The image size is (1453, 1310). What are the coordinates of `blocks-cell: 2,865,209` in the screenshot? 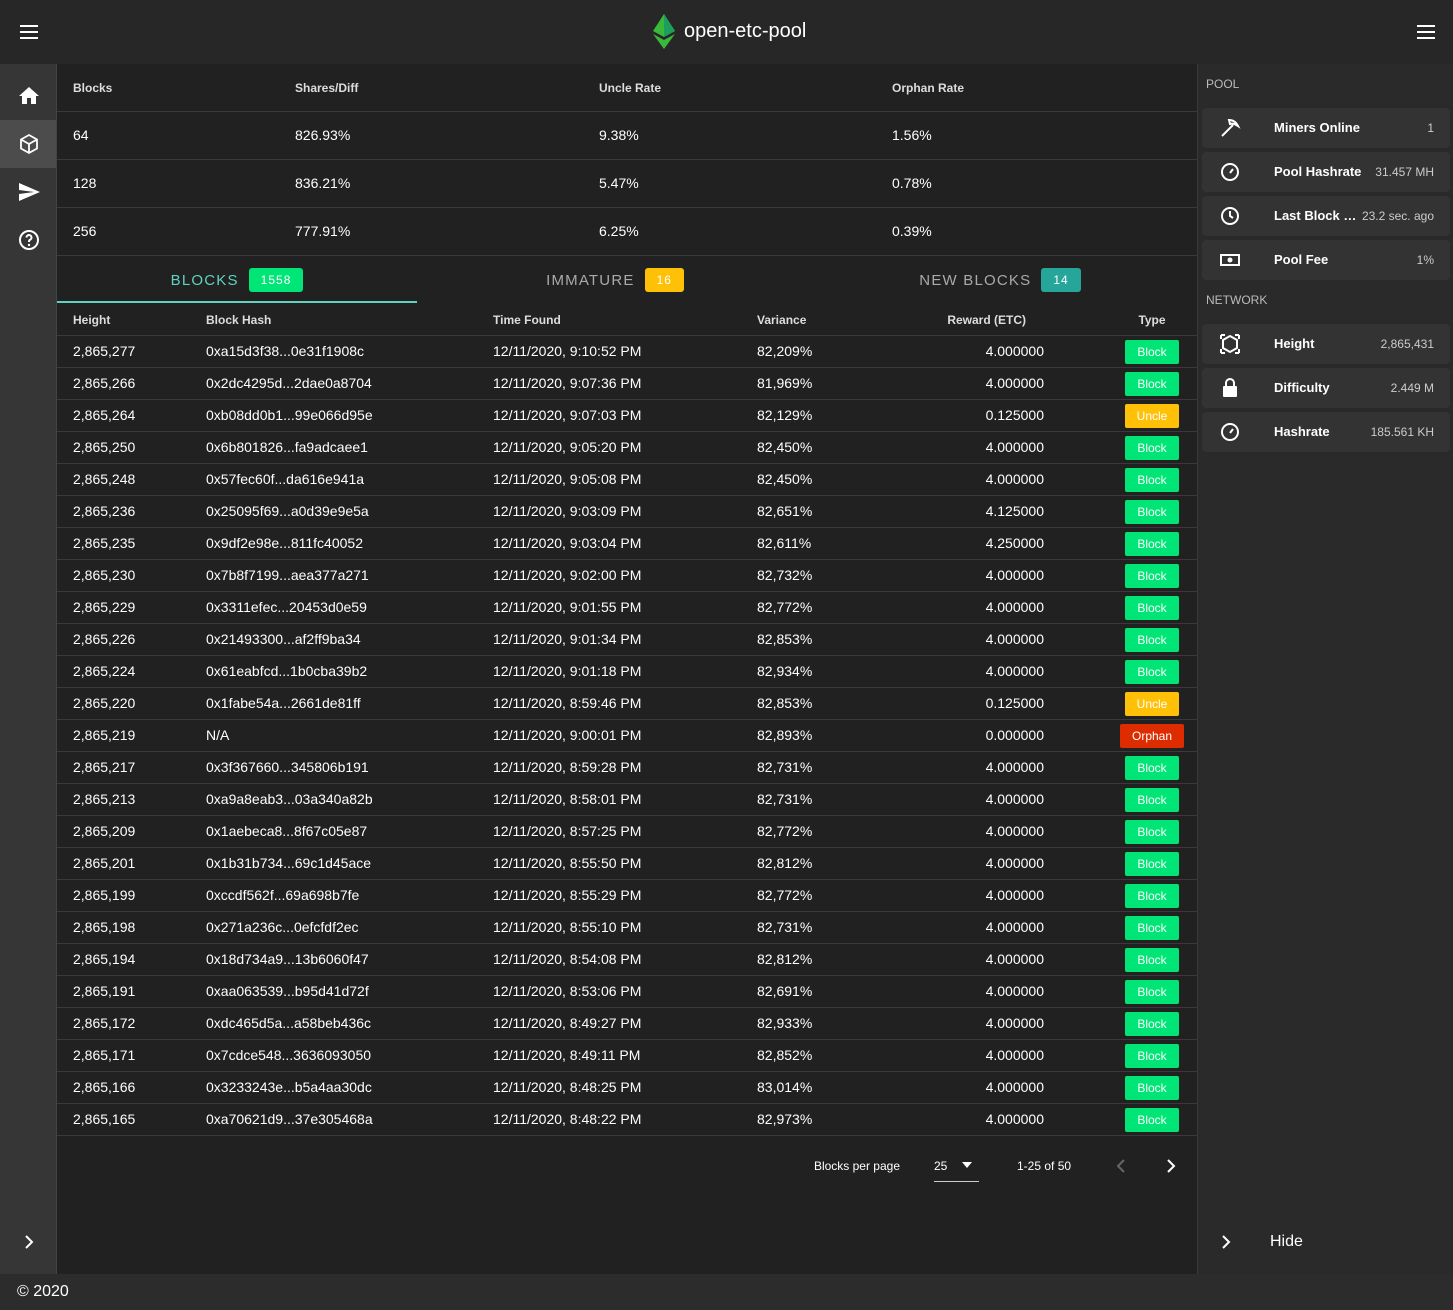 It's located at (104, 831).